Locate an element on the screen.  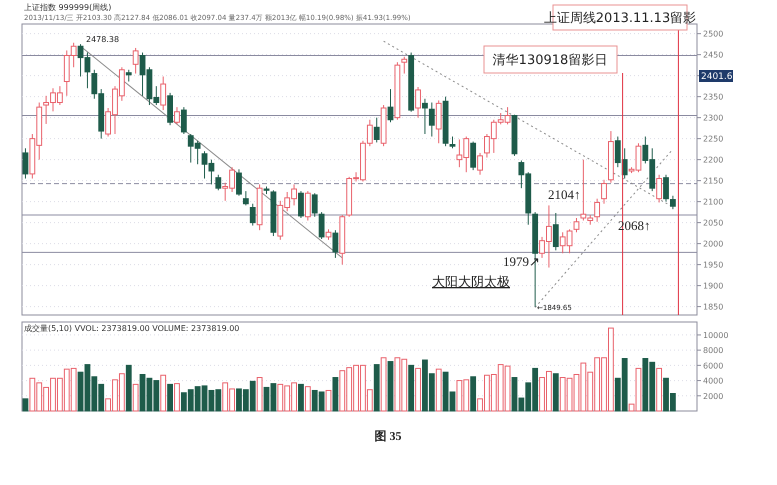
text: 2401.6 is located at coordinates (717, 77).